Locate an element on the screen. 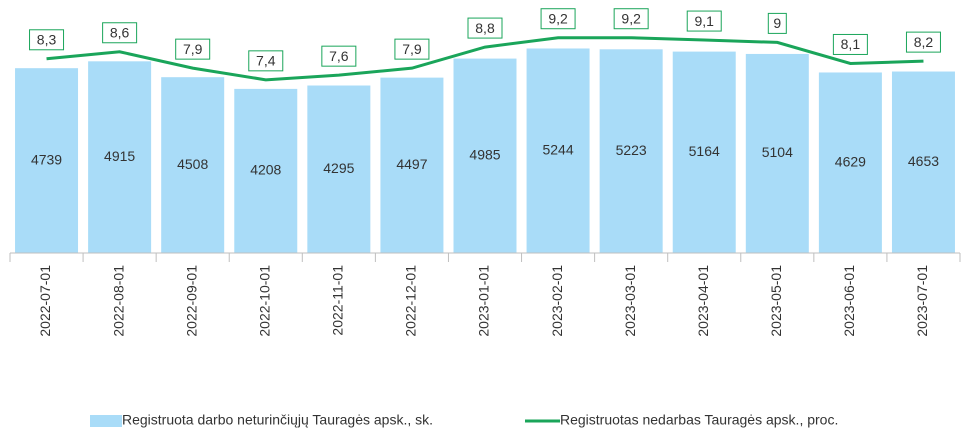 This screenshot has height=431, width=963. bar-value-label: 4295 is located at coordinates (338, 168).